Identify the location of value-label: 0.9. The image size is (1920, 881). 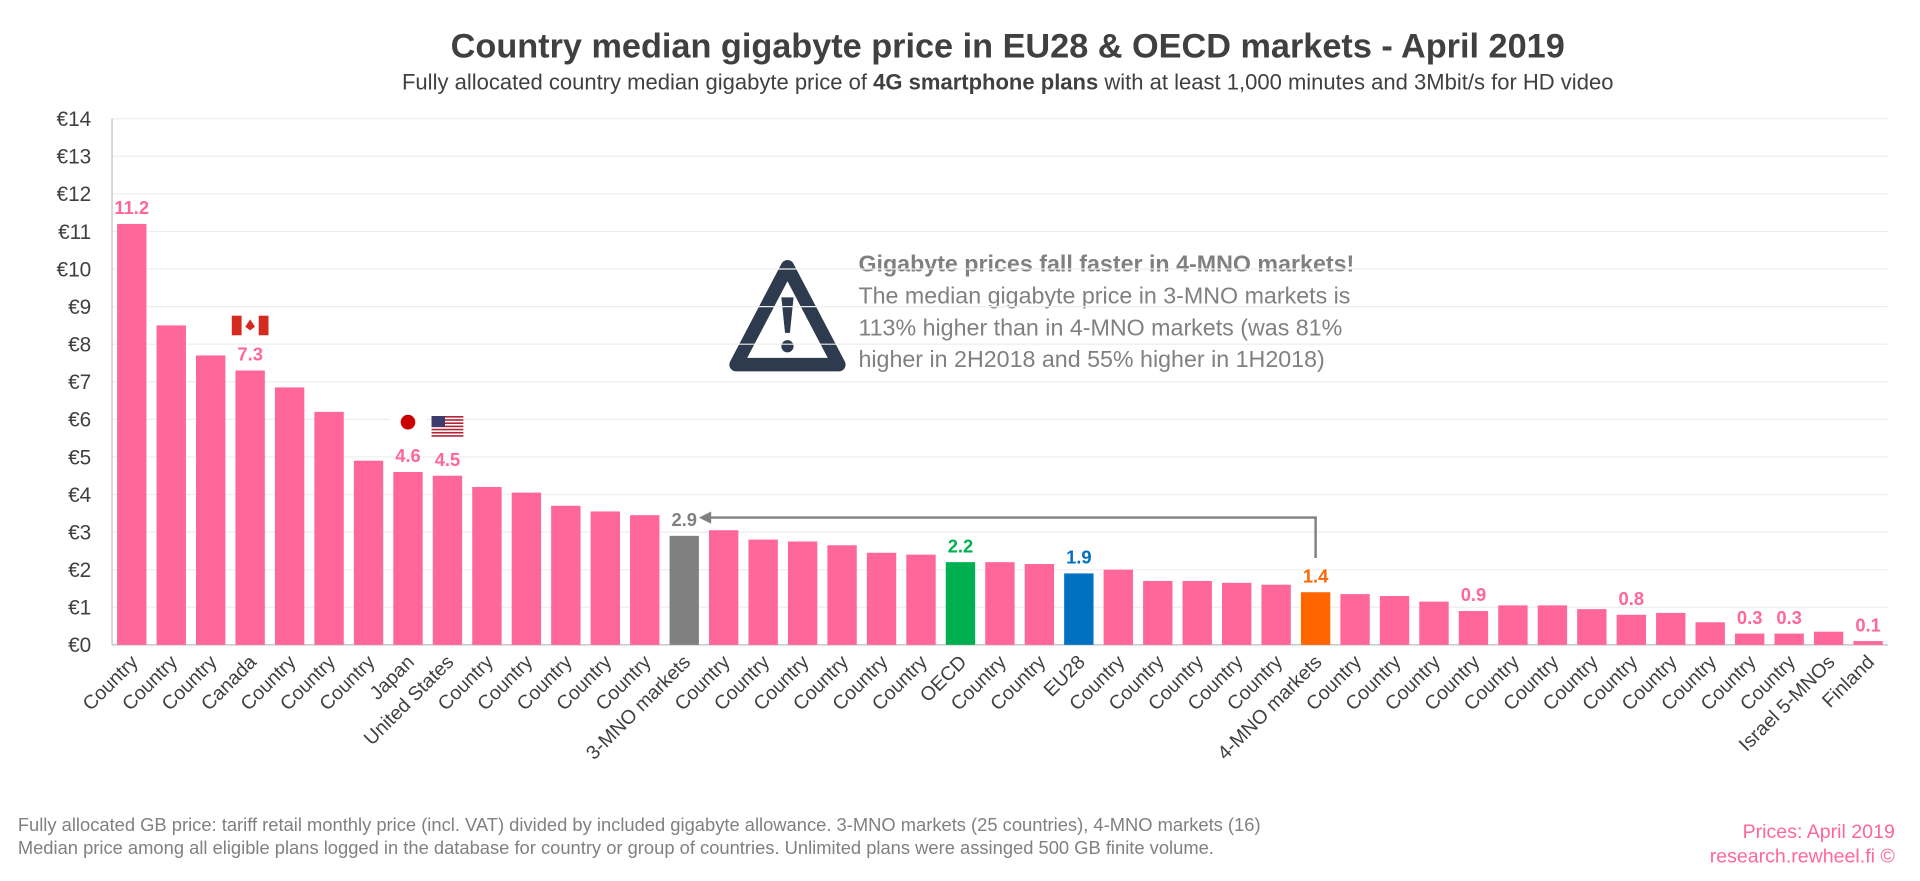
(1474, 594).